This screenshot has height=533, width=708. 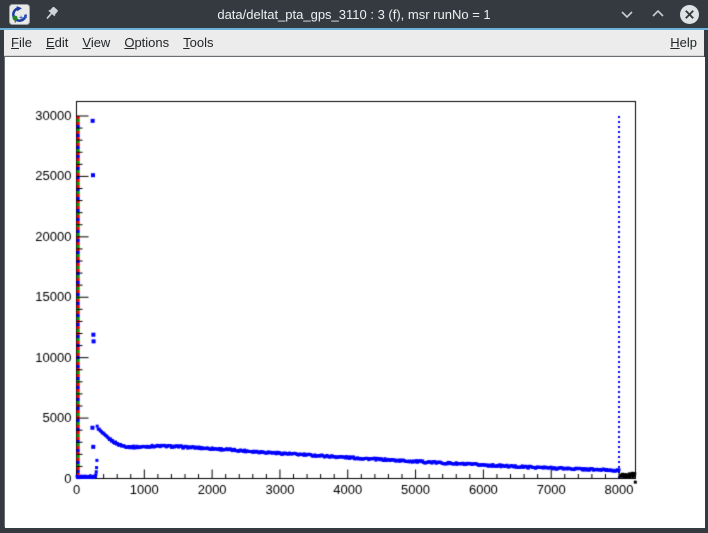 I want to click on menu-bar: File Edit View Options Tools Help, so click(x=354, y=43).